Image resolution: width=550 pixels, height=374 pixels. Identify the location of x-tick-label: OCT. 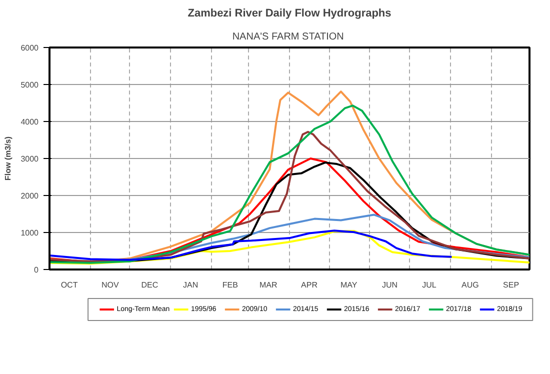
(69, 285).